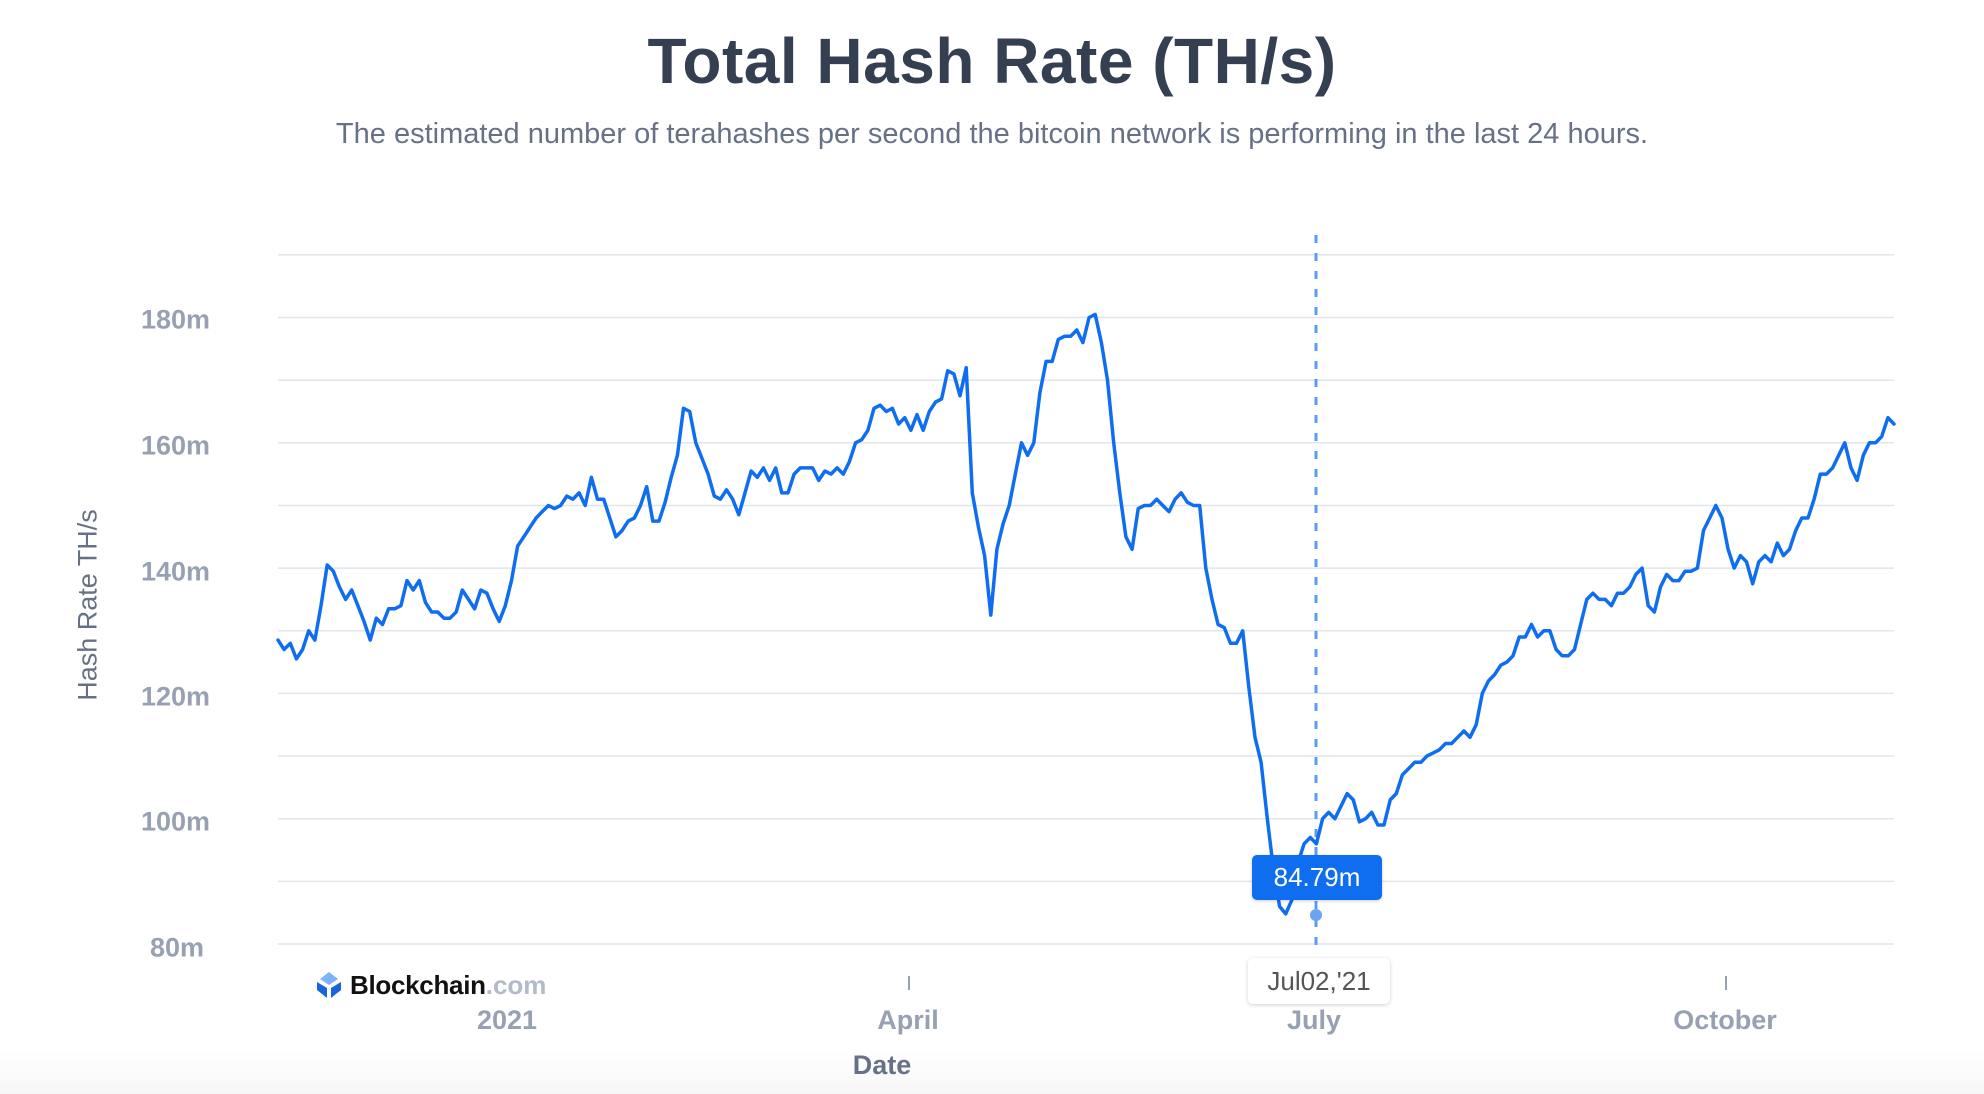  I want to click on chart-title: Total Hash Rate (TH/s), so click(992, 61).